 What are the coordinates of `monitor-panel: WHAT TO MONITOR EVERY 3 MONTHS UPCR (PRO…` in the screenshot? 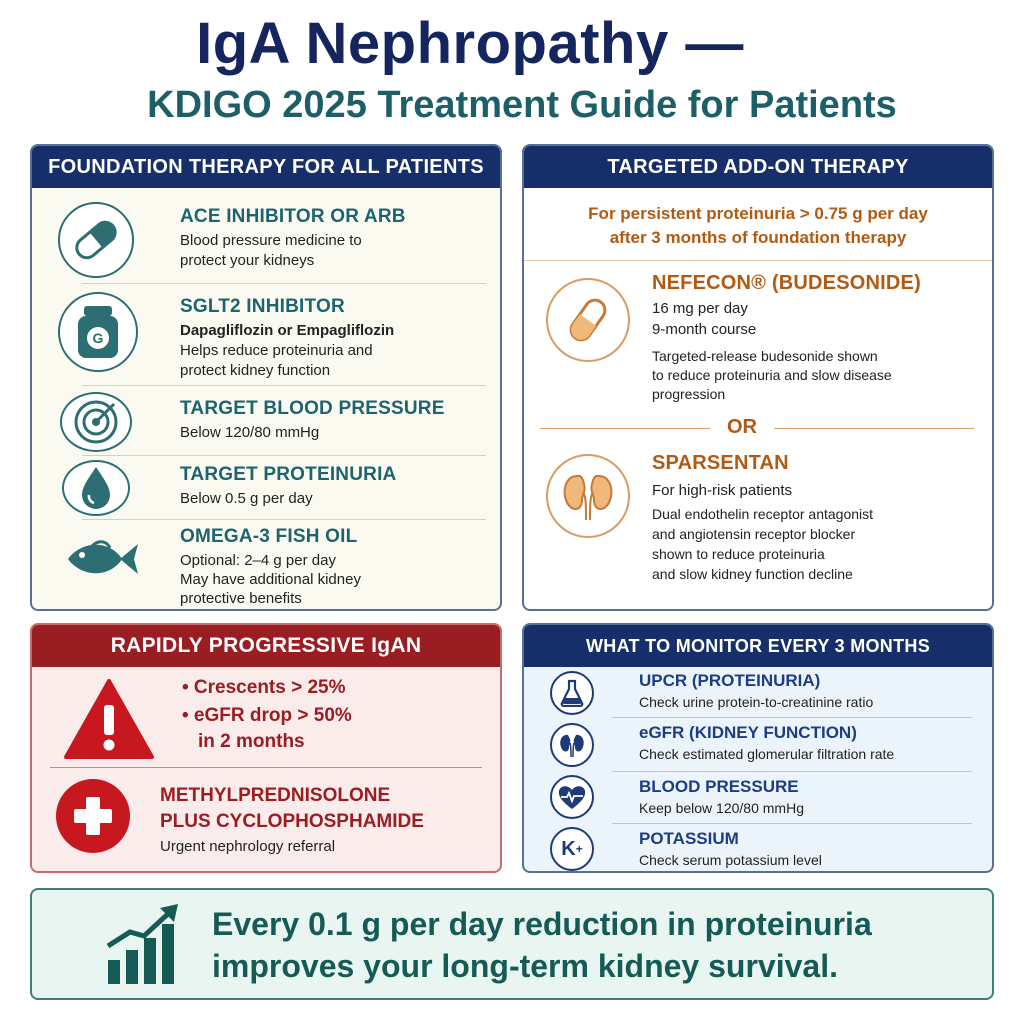 It's located at (758, 748).